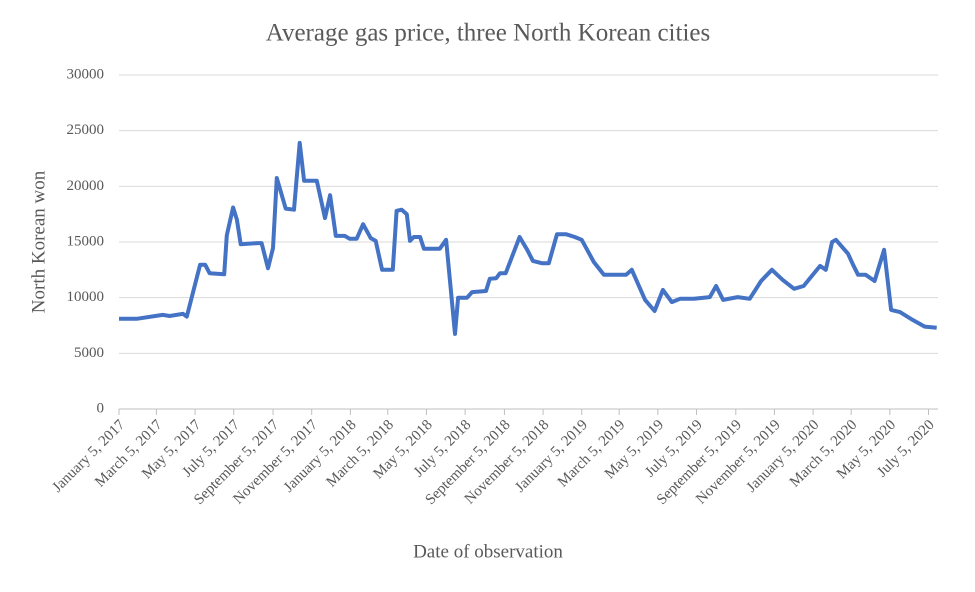 This screenshot has height=592, width=975. I want to click on y-axis-title: North Korean won, so click(38, 241).